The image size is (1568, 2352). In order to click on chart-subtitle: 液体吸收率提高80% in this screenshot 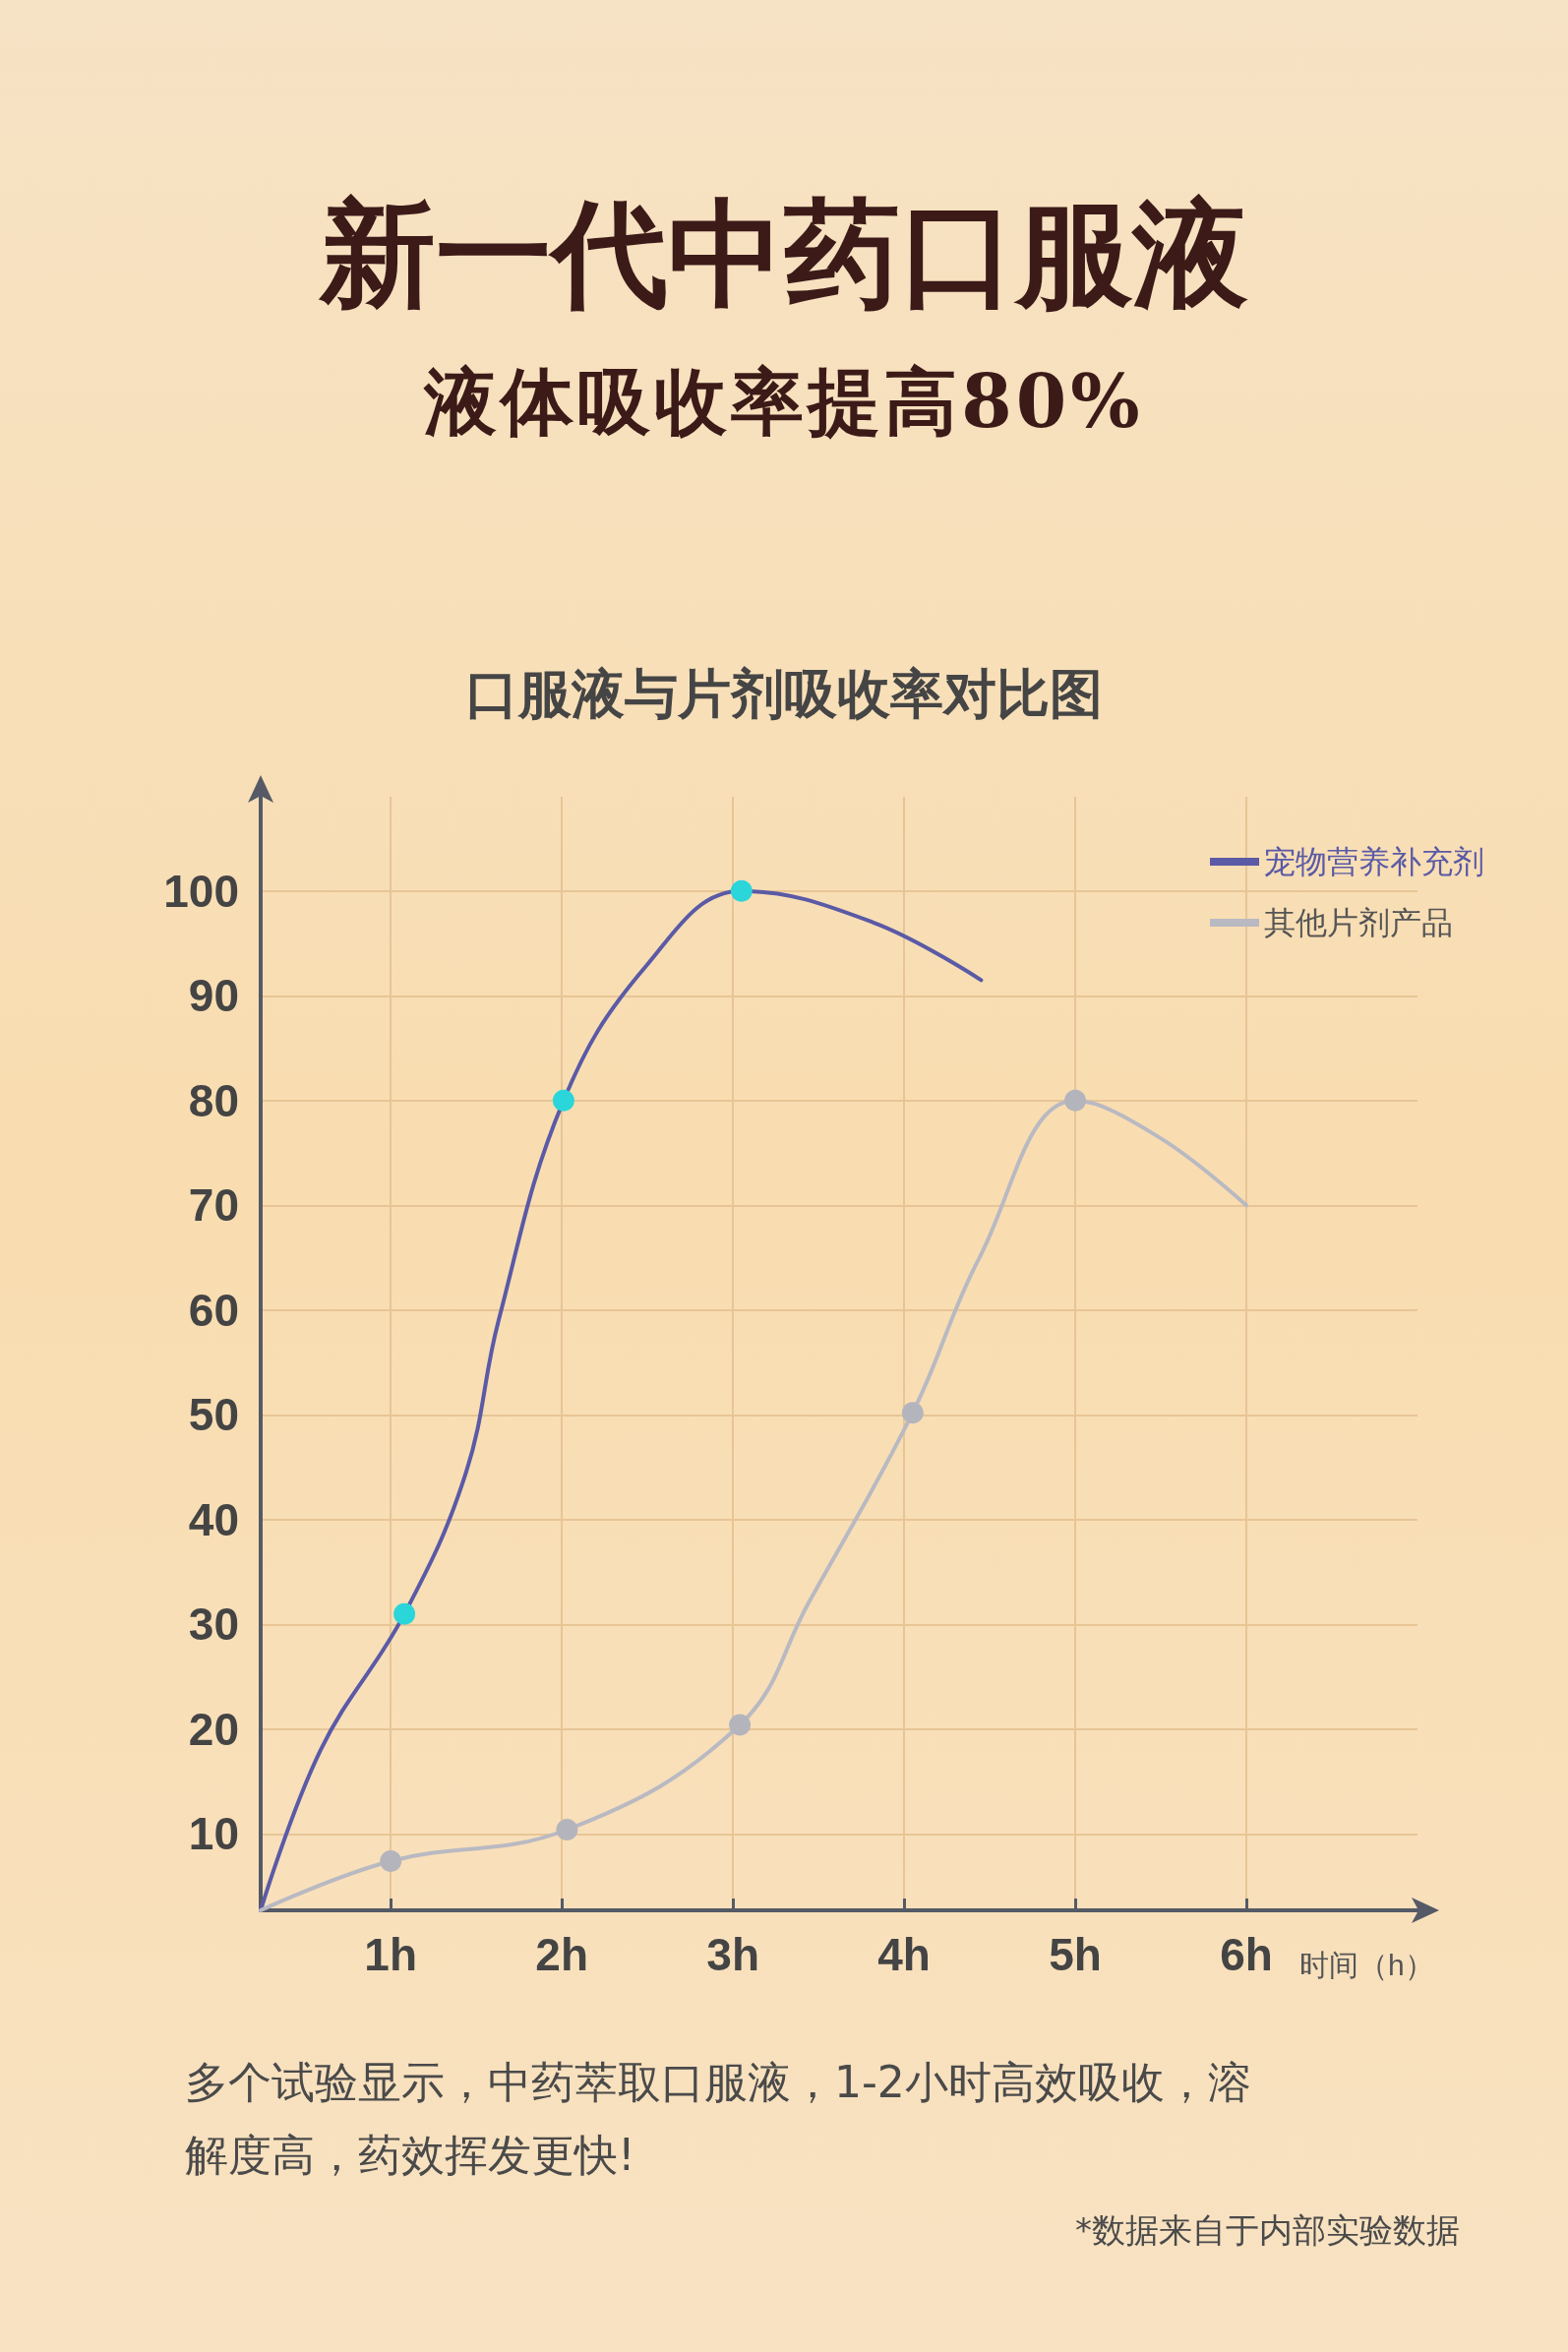, I will do `click(783, 402)`.